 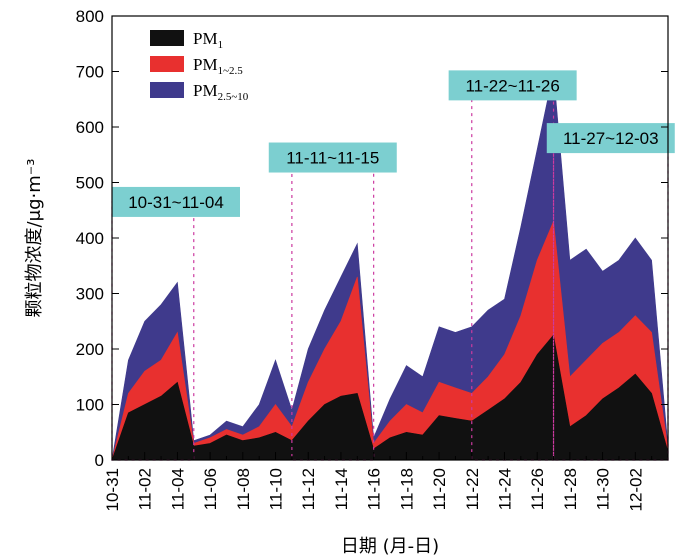 I want to click on x-tick-label: 11-02, so click(x=145, y=489).